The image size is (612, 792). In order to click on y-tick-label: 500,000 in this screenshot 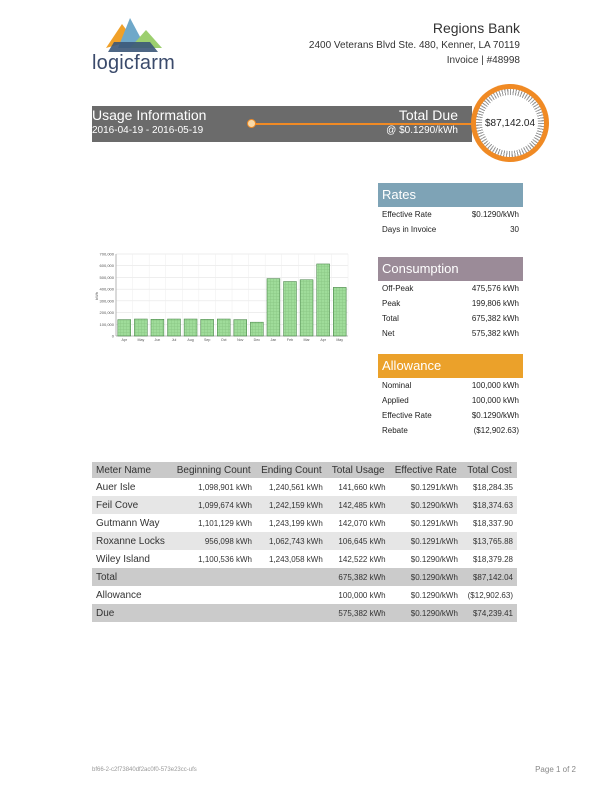, I will do `click(107, 277)`.